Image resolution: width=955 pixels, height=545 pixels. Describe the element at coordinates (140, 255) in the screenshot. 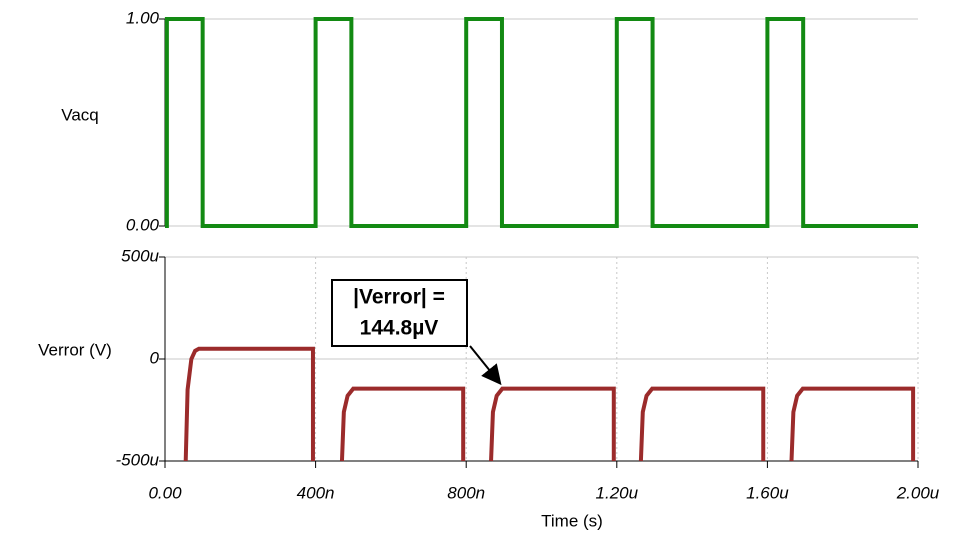

I see `y-tick-label: 500u` at that location.